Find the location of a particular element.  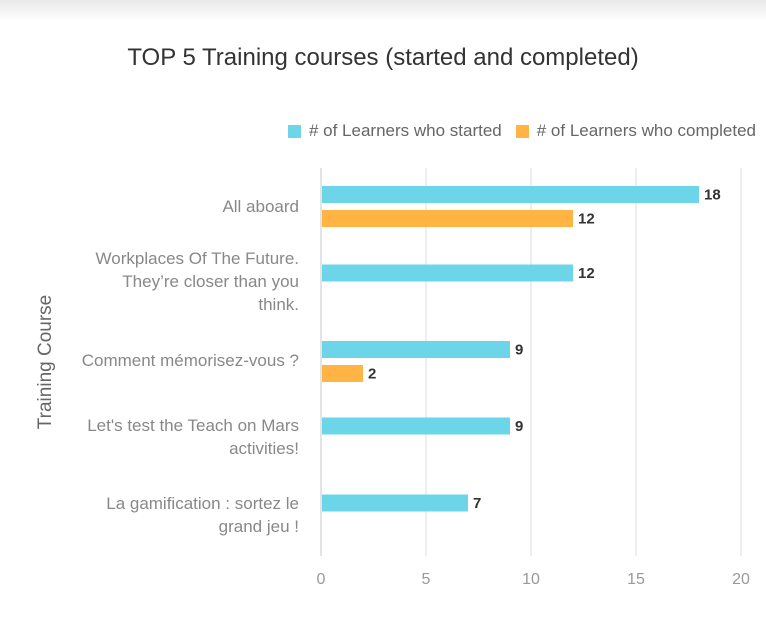

category-label-line: Comment mémorisez-vous ? is located at coordinates (190, 360).